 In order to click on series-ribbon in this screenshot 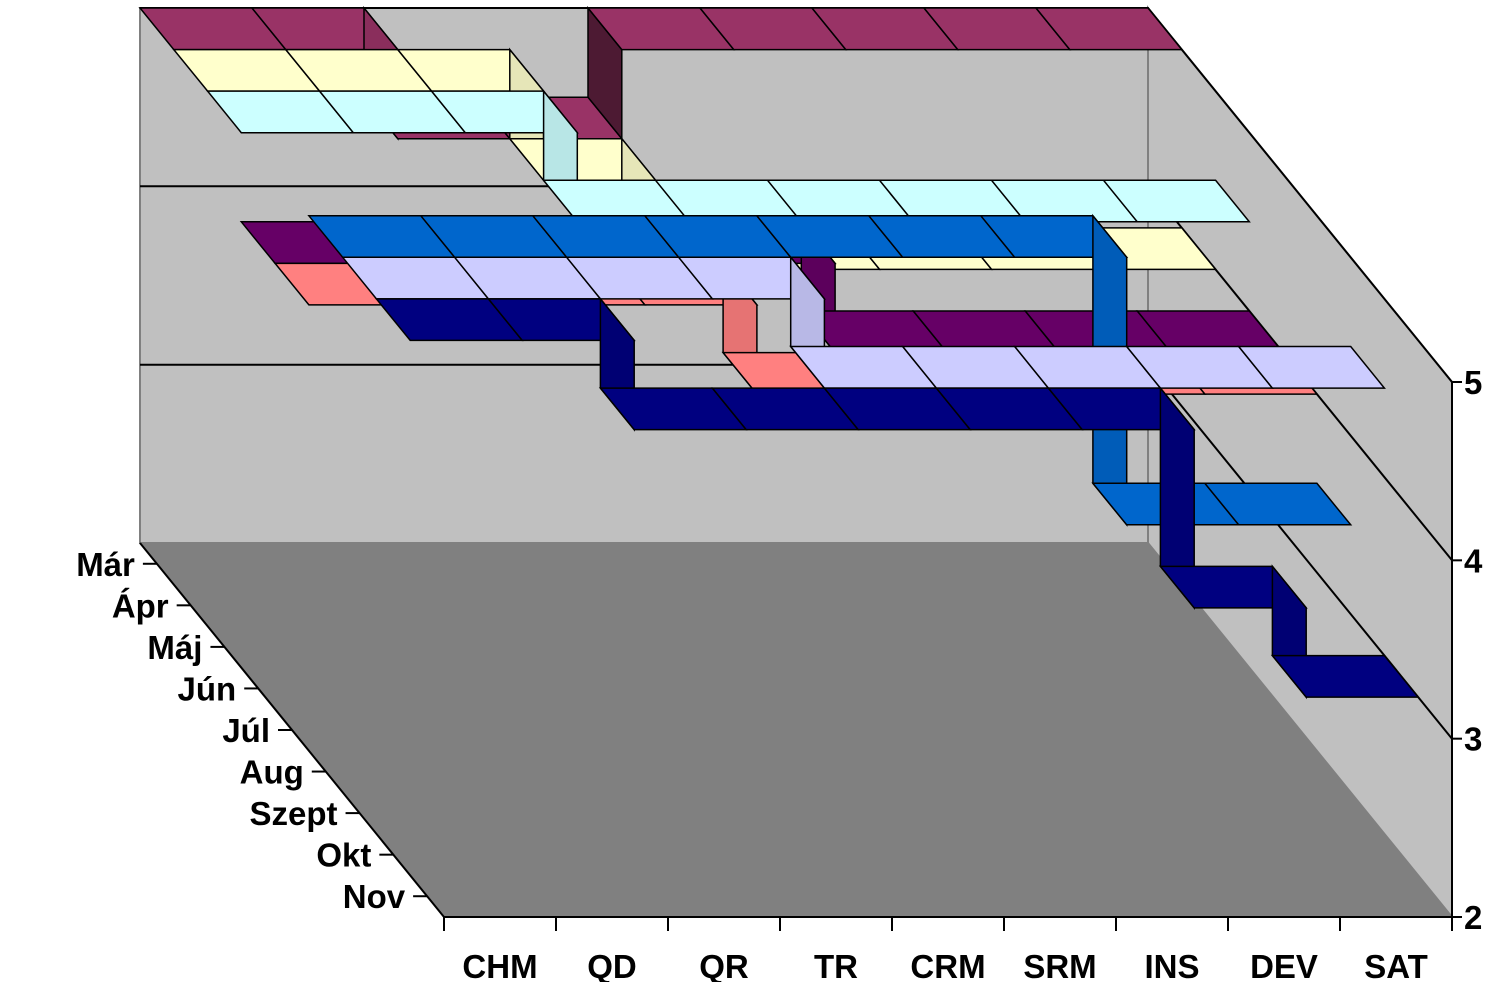, I will do `click(863, 323)`.